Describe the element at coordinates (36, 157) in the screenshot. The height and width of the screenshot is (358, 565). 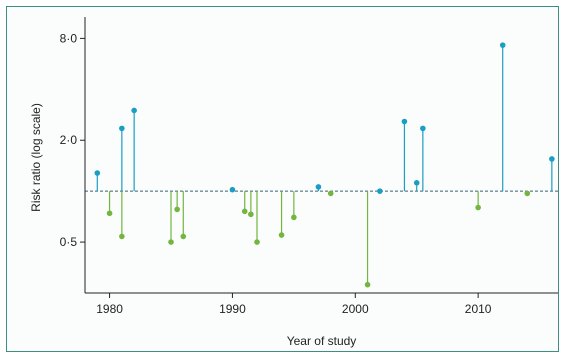
I see `y-axis-title: Risk ratio (log scale)` at that location.